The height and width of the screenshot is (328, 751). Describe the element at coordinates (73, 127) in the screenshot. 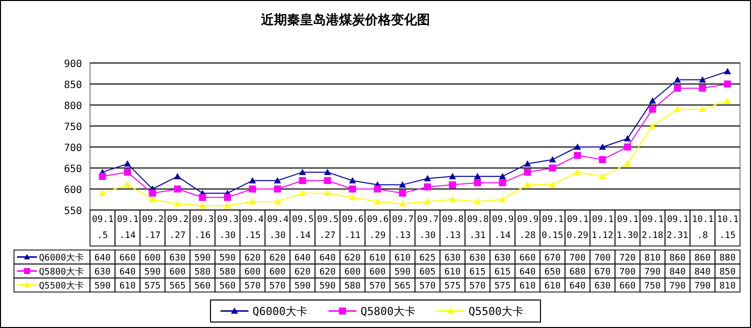

I see `y-tick-label: 750` at that location.